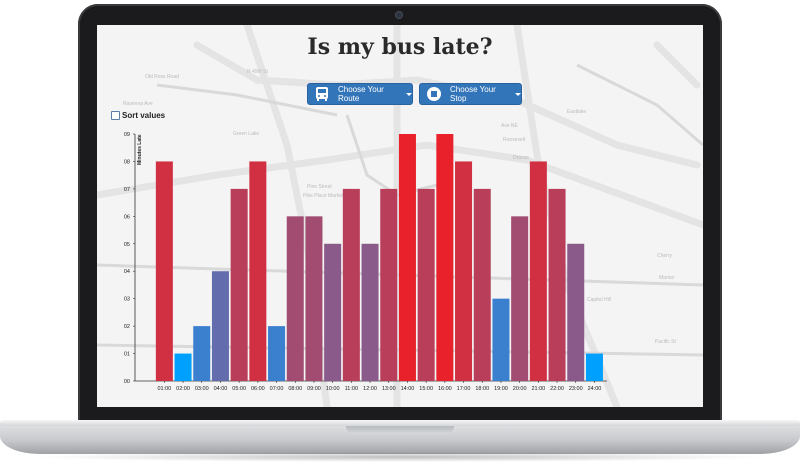 Image resolution: width=800 pixels, height=471 pixels. What do you see at coordinates (277, 389) in the screenshot?
I see `x-tick-label: 07:00` at bounding box center [277, 389].